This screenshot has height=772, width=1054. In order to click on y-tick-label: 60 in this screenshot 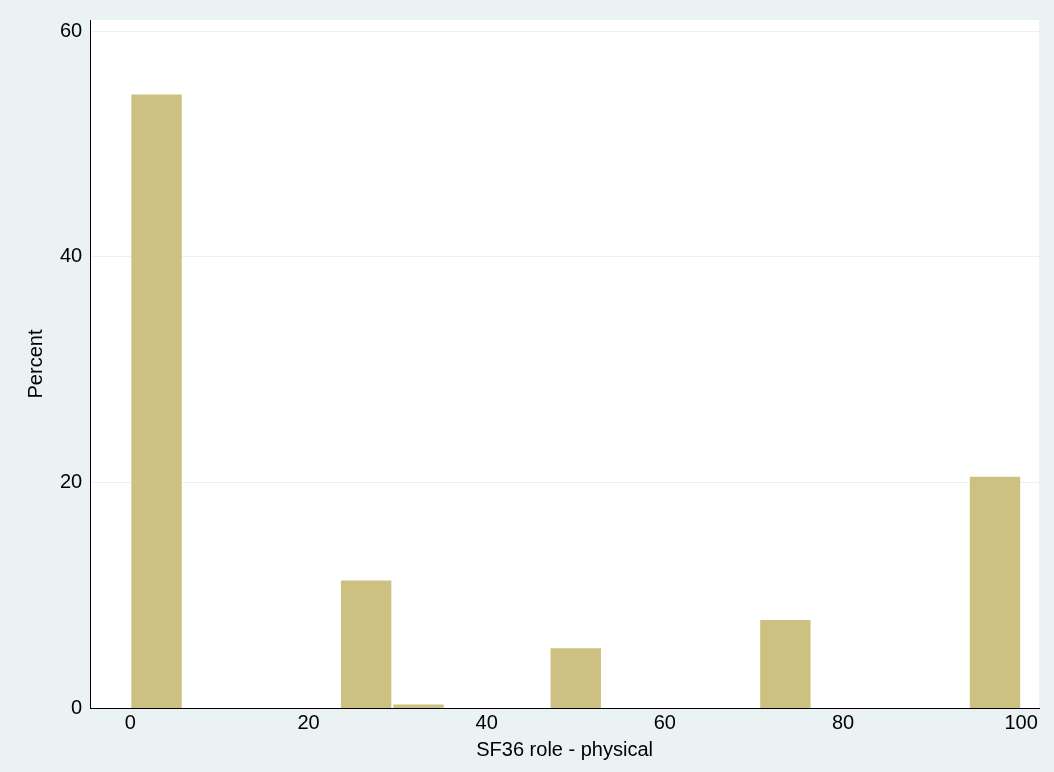, I will do `click(71, 29)`.